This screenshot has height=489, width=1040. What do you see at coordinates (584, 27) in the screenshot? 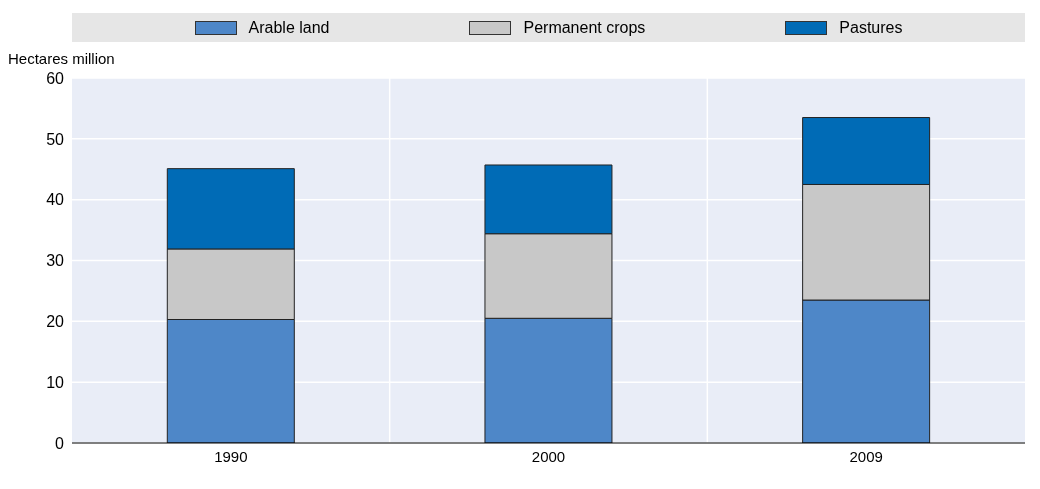
I see `legend-label: Permanent crops` at bounding box center [584, 27].